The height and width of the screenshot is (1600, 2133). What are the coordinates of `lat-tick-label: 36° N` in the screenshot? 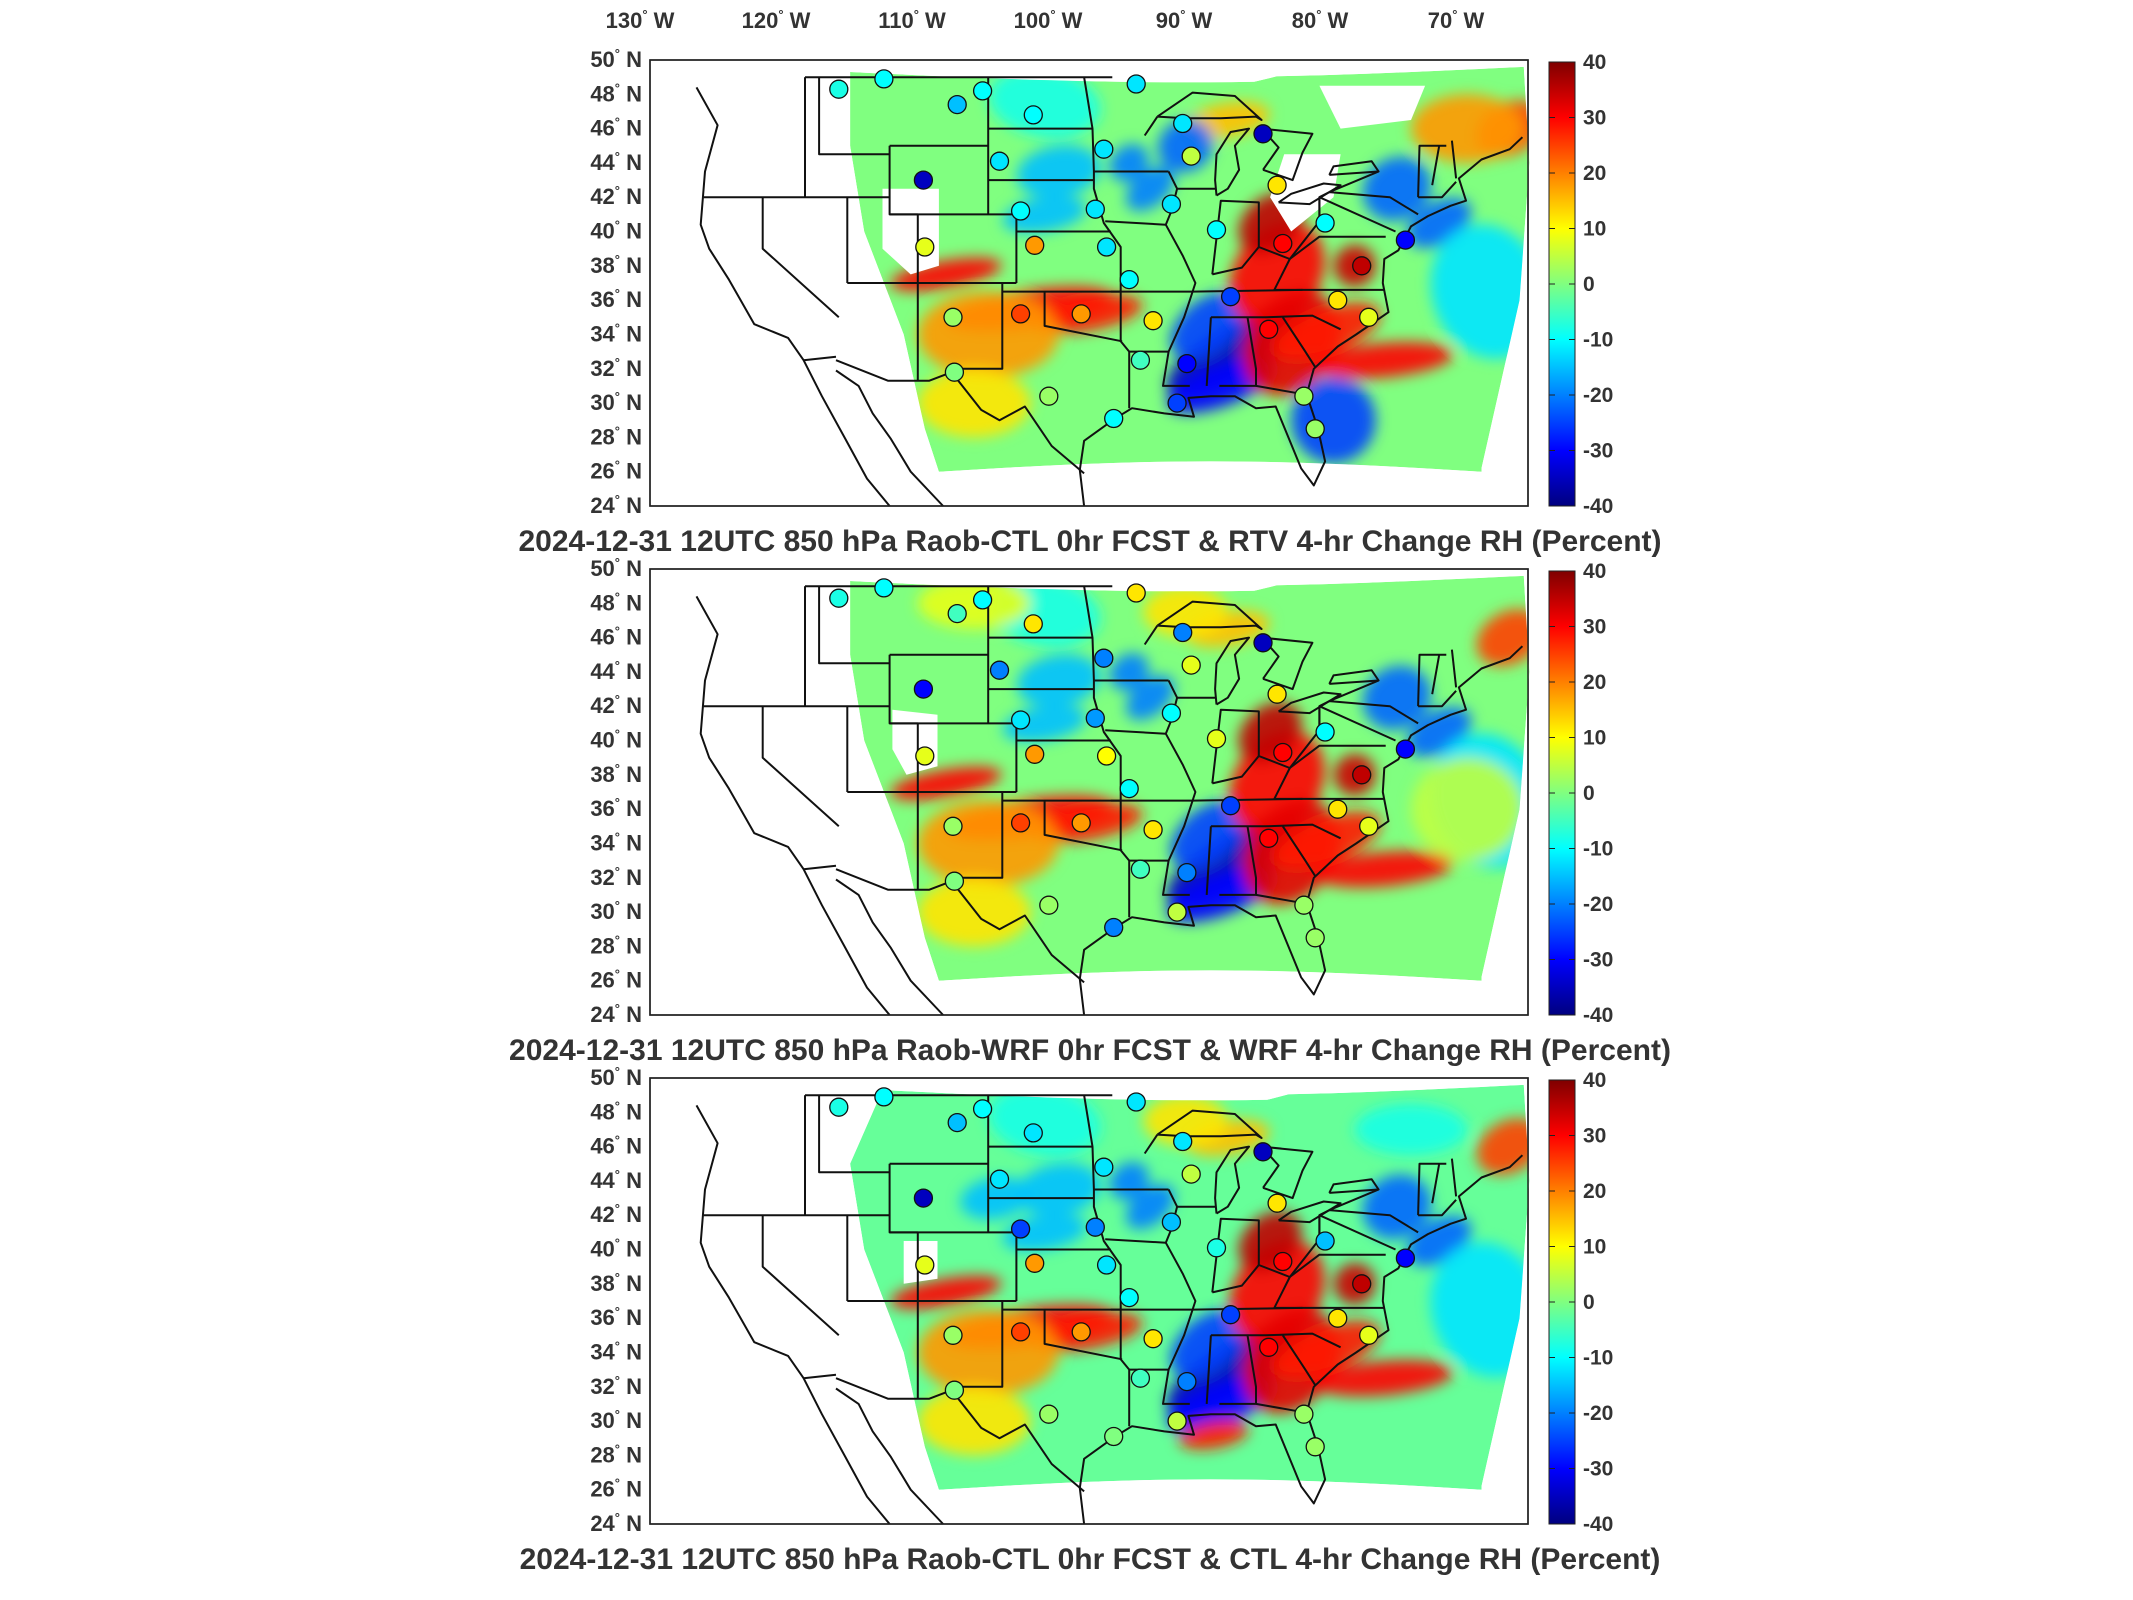 It's located at (616, 299).